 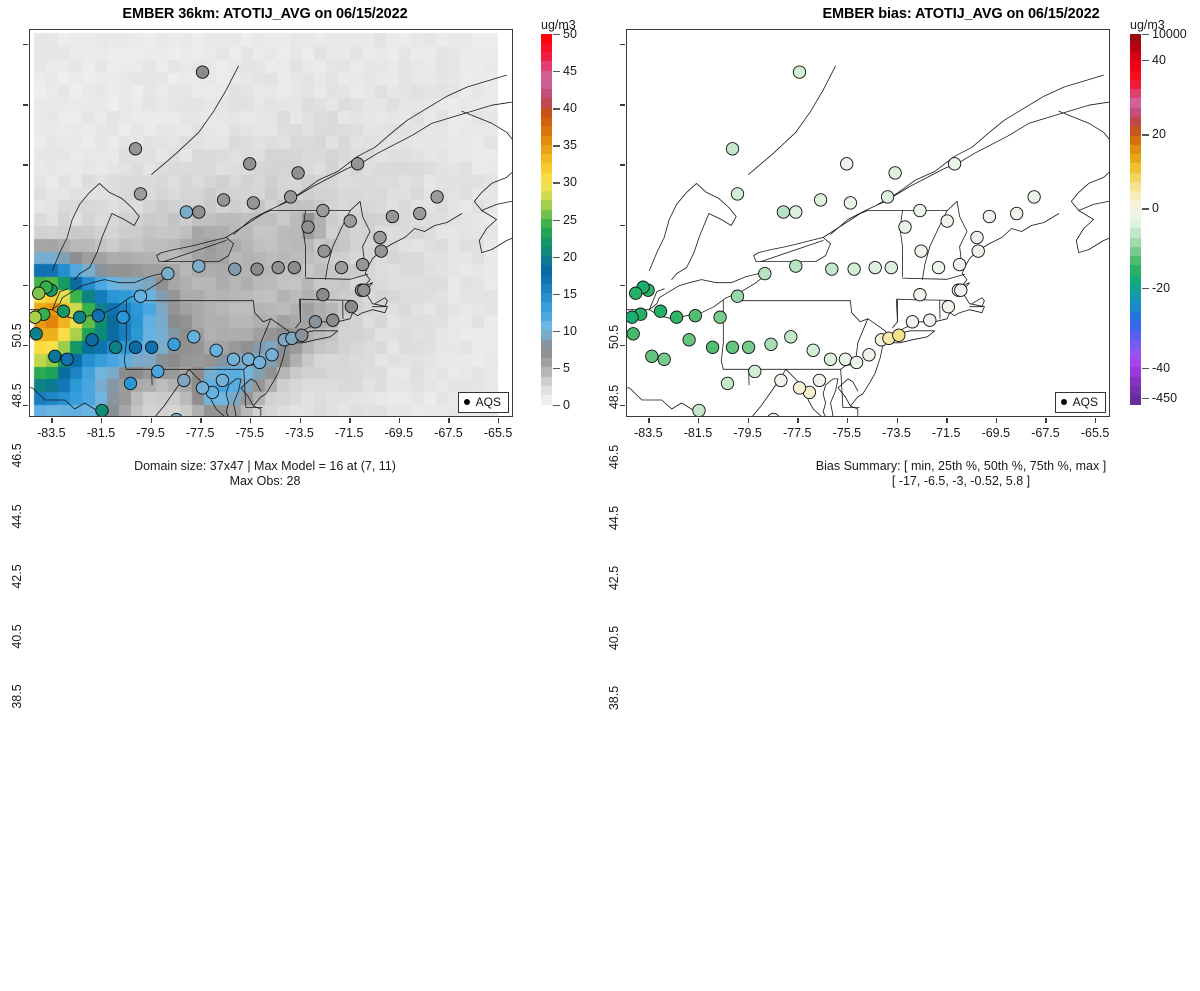 I want to click on x-axis-label: -73.5, so click(x=299, y=433).